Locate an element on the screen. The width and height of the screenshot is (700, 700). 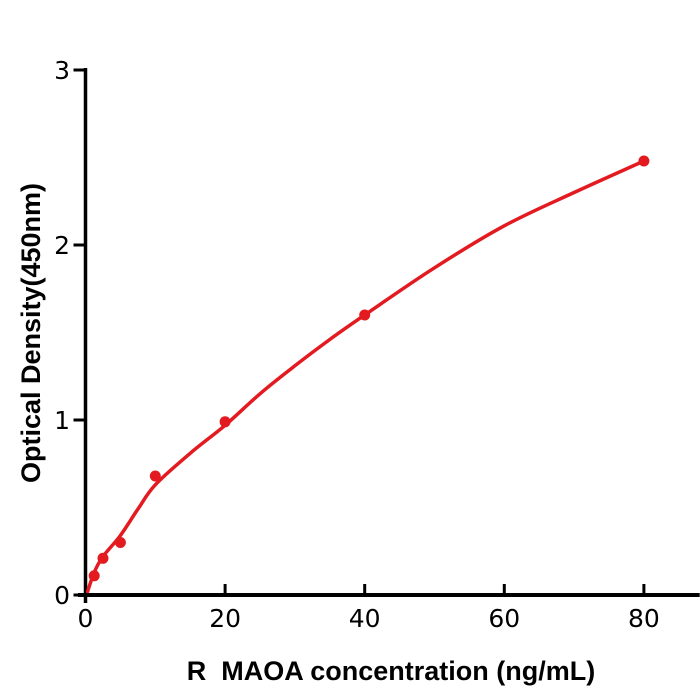
y-tick-label: 1 is located at coordinates (62, 420).